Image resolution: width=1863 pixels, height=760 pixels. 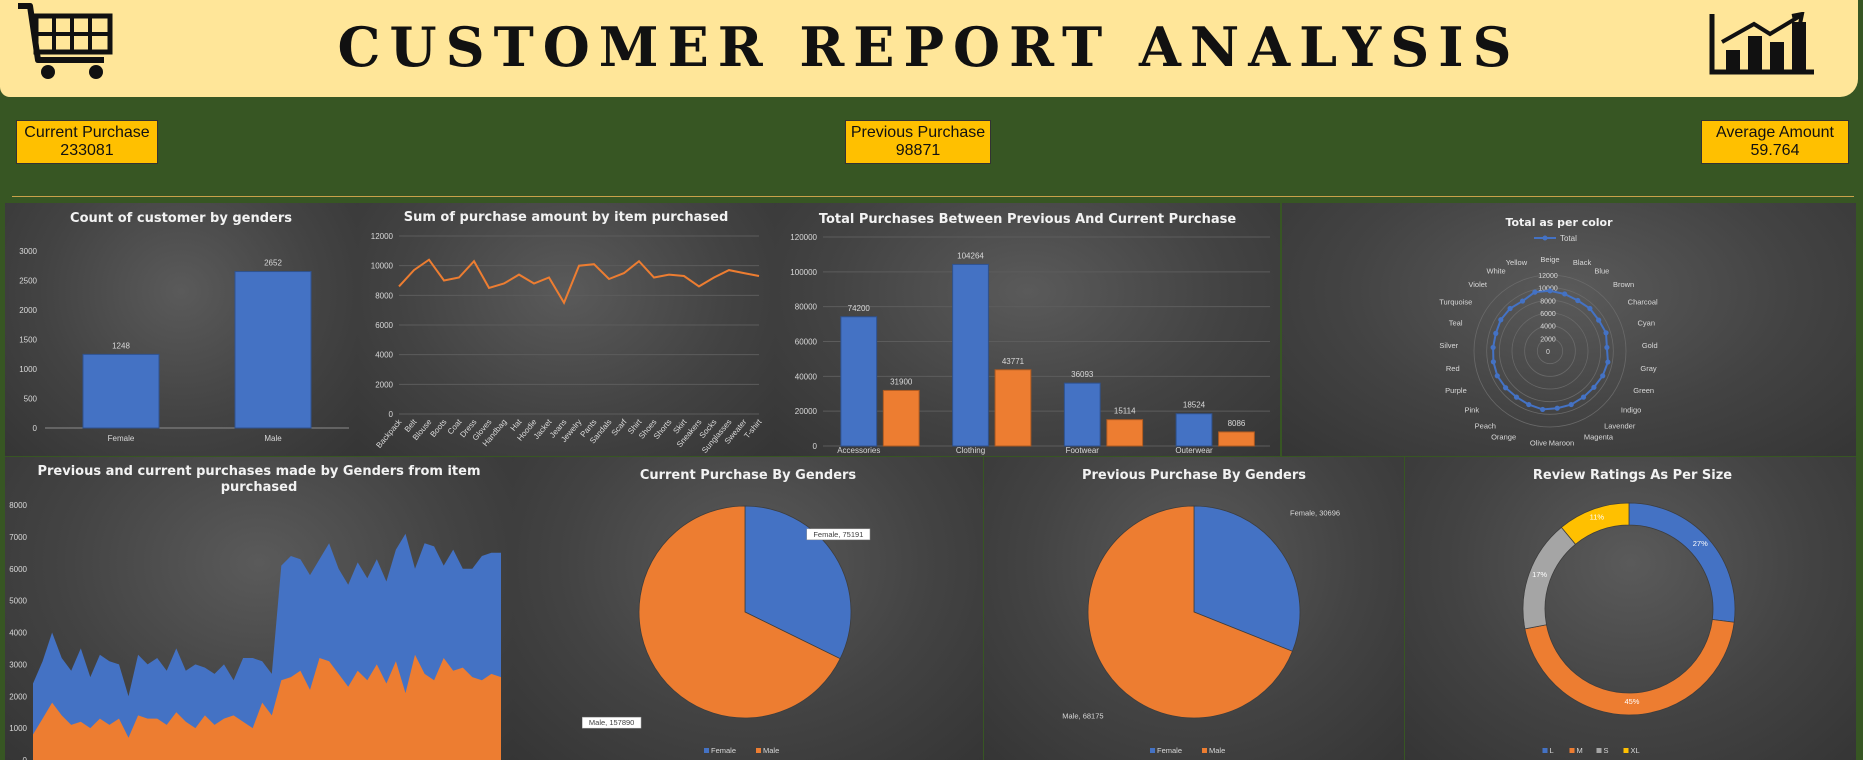 I want to click on tick-label: 8000, so click(x=1548, y=301).